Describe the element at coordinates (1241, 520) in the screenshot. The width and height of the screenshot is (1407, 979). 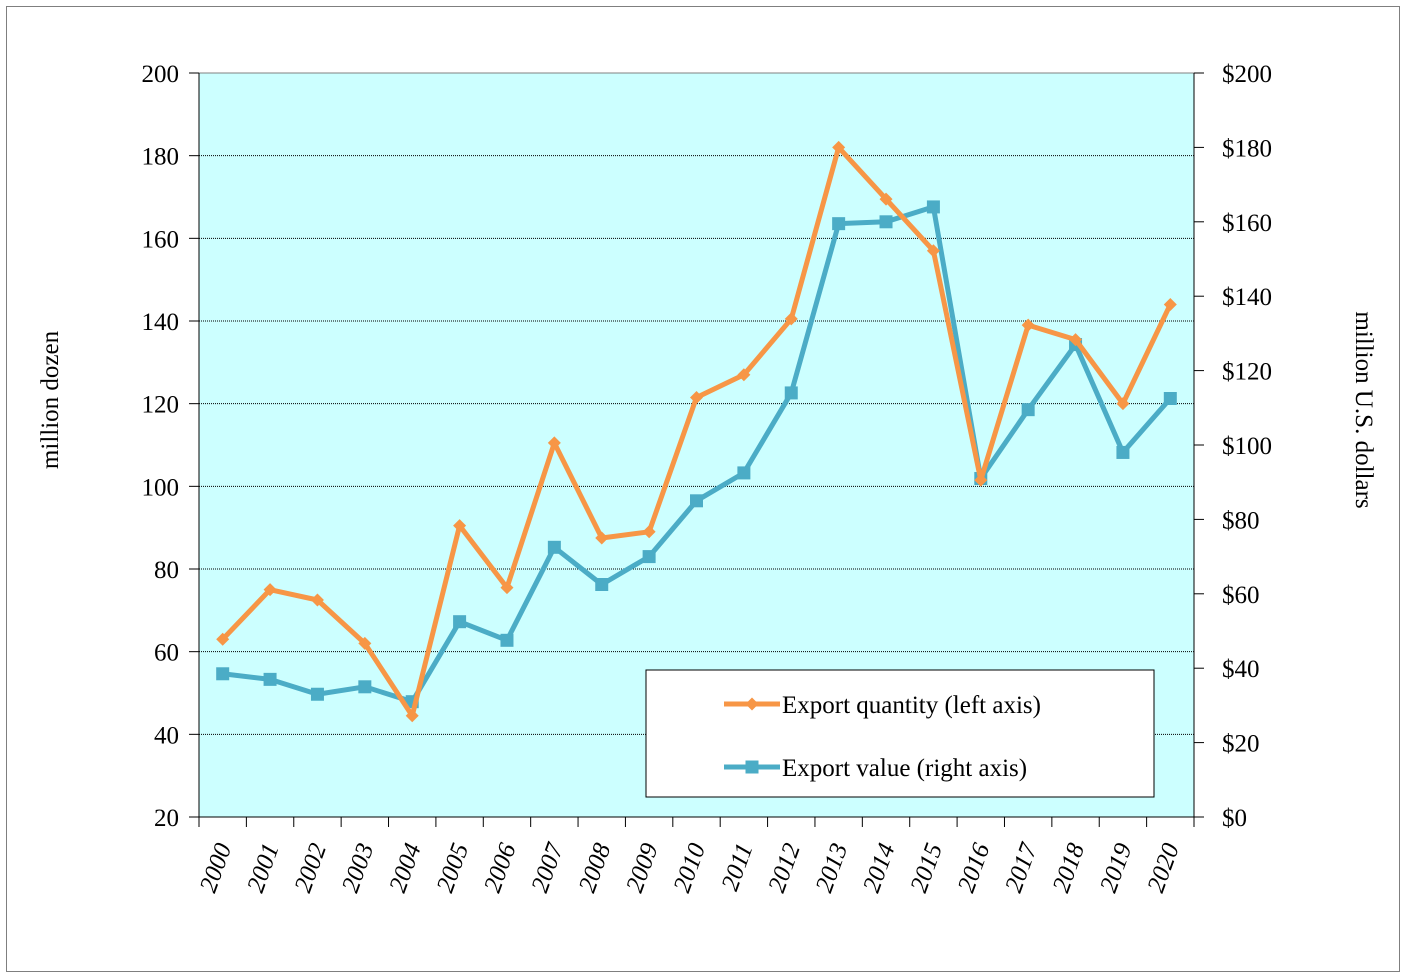
I see `right-tick-label: $80` at that location.